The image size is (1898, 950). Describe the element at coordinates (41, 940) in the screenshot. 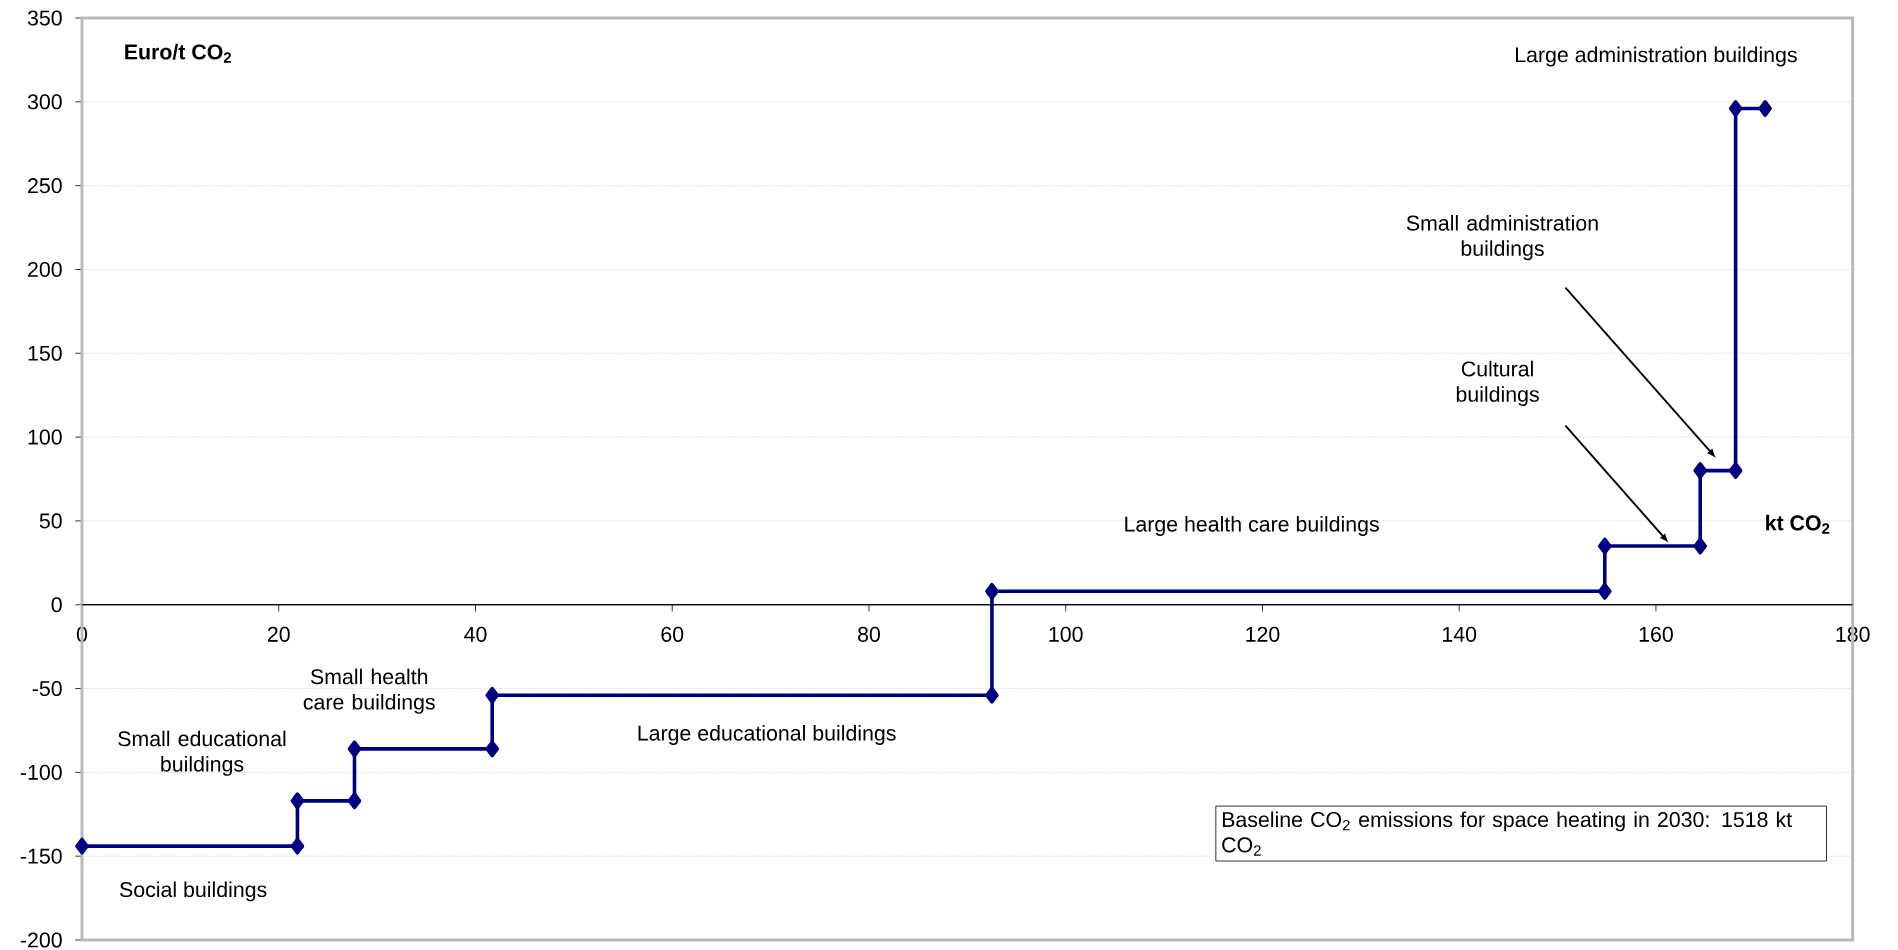

I see `y-tick-label: -200` at that location.